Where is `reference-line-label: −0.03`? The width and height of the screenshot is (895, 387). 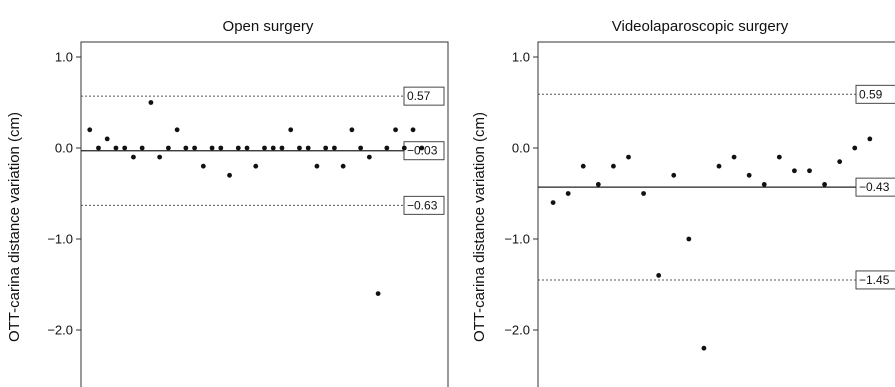
reference-line-label: −0.03 is located at coordinates (422, 151).